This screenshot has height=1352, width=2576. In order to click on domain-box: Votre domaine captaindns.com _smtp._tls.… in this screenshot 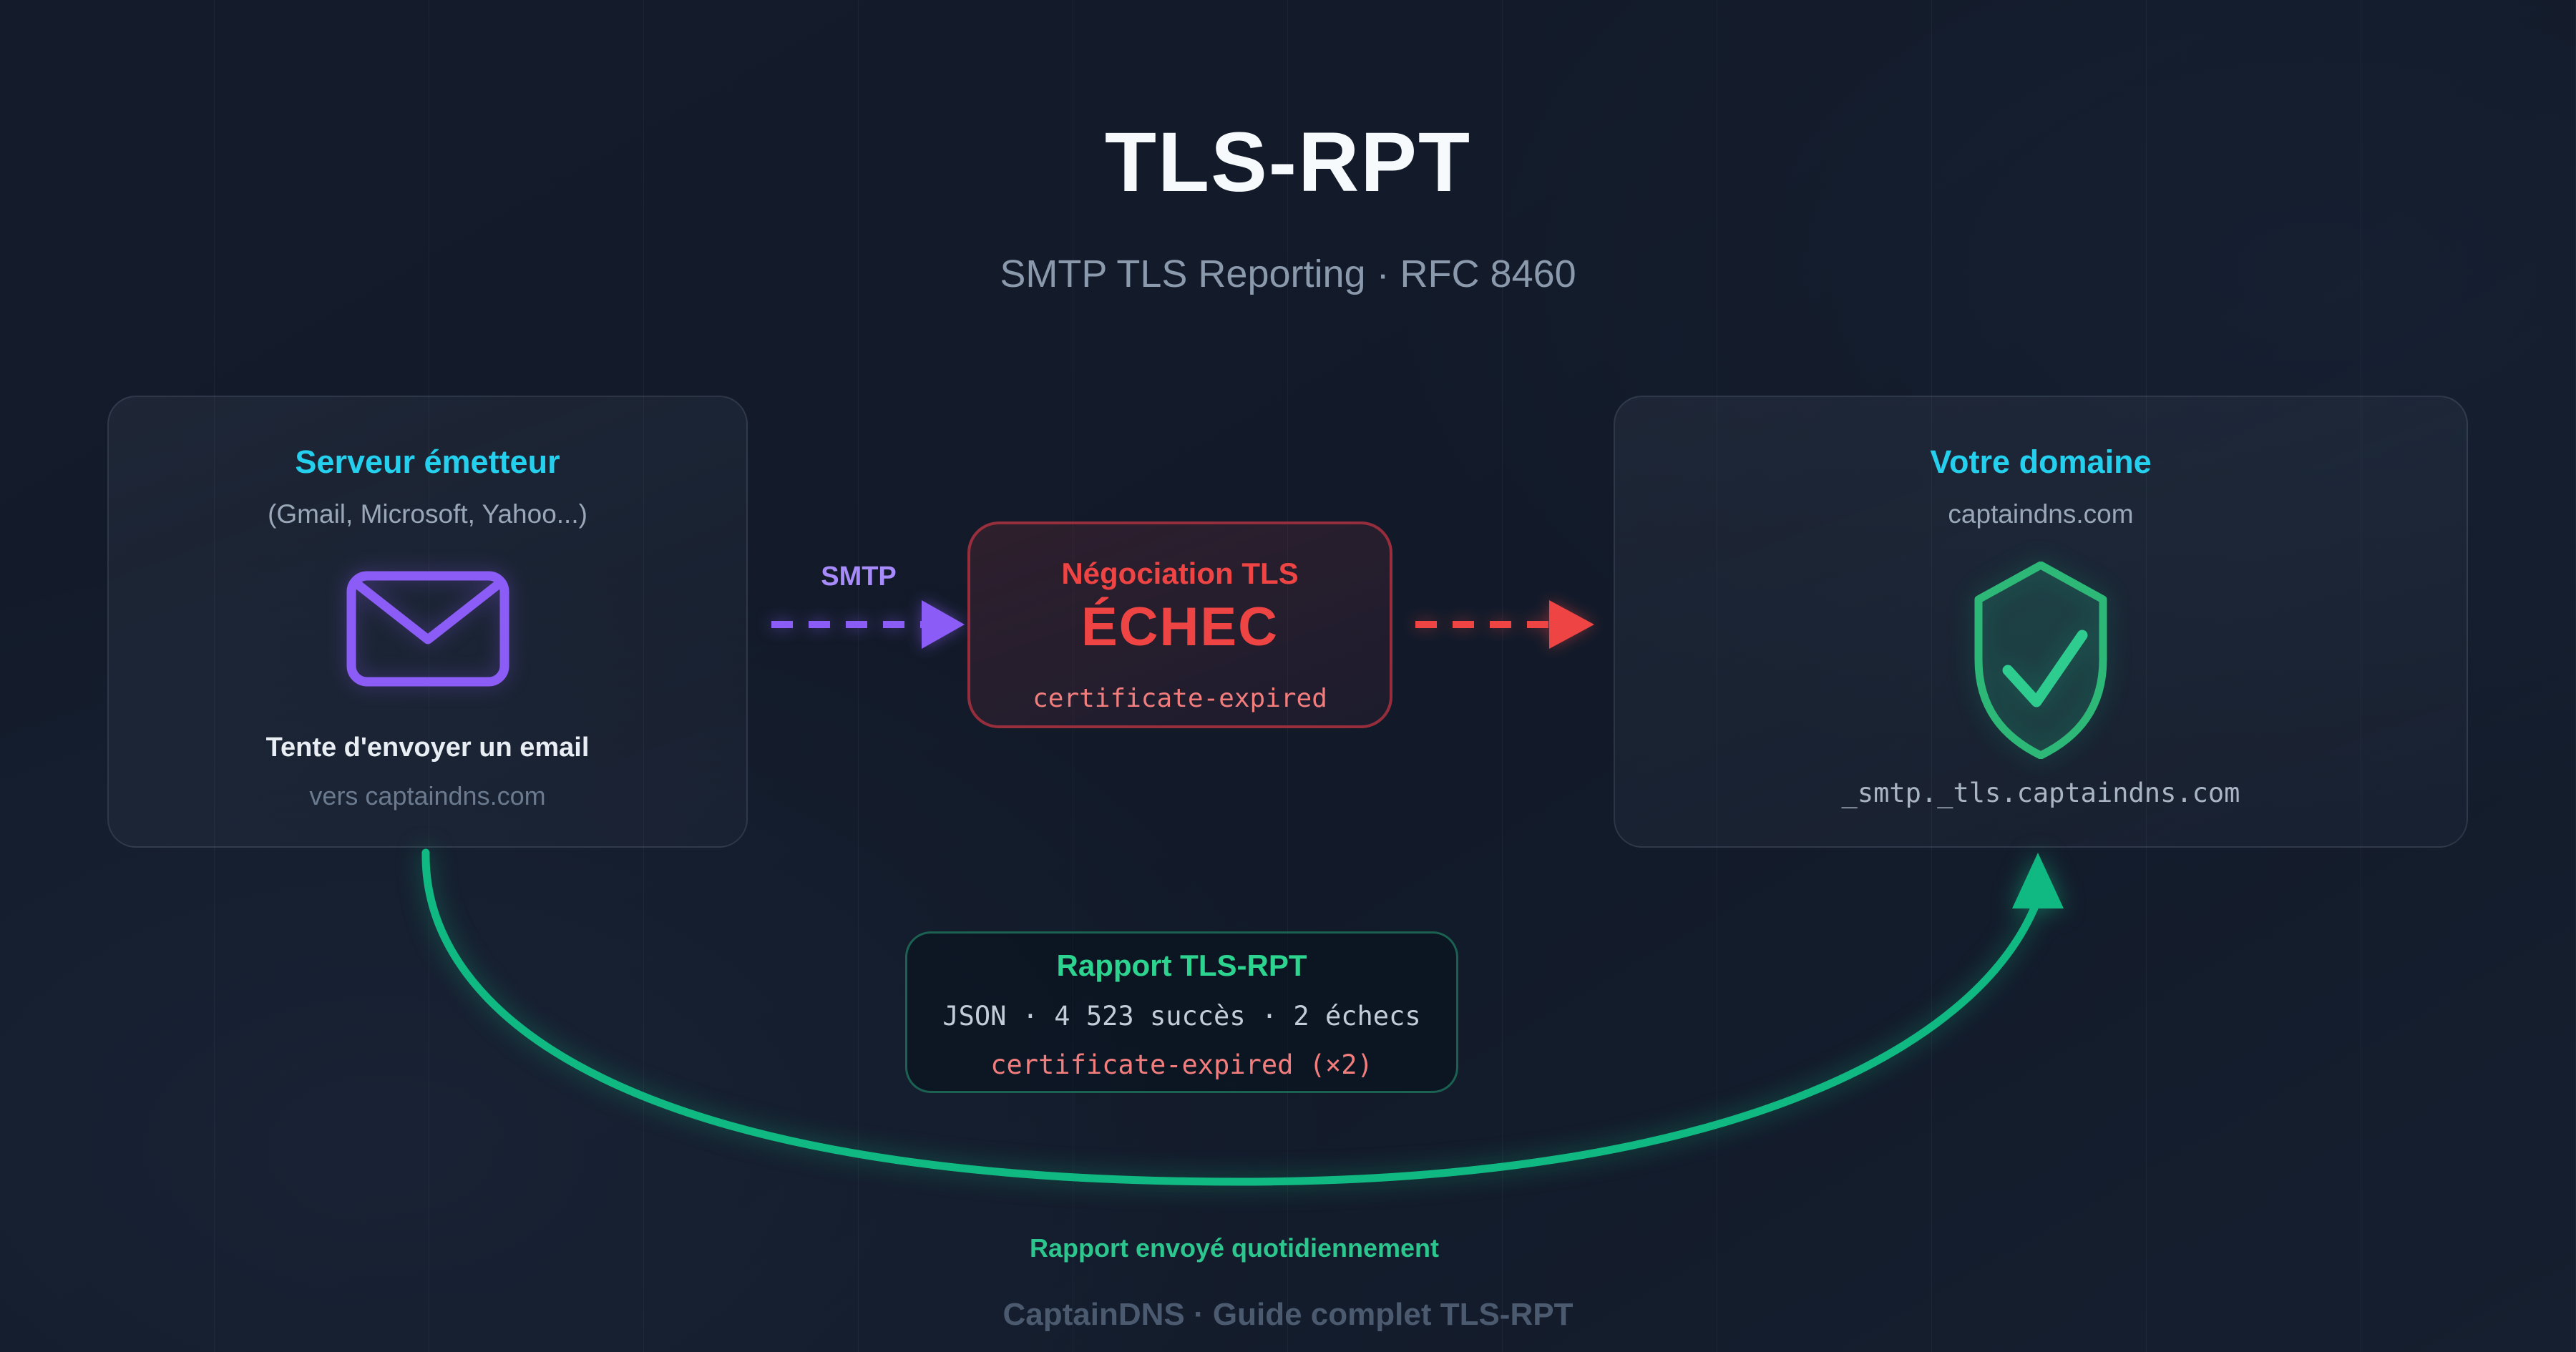, I will do `click(2041, 622)`.